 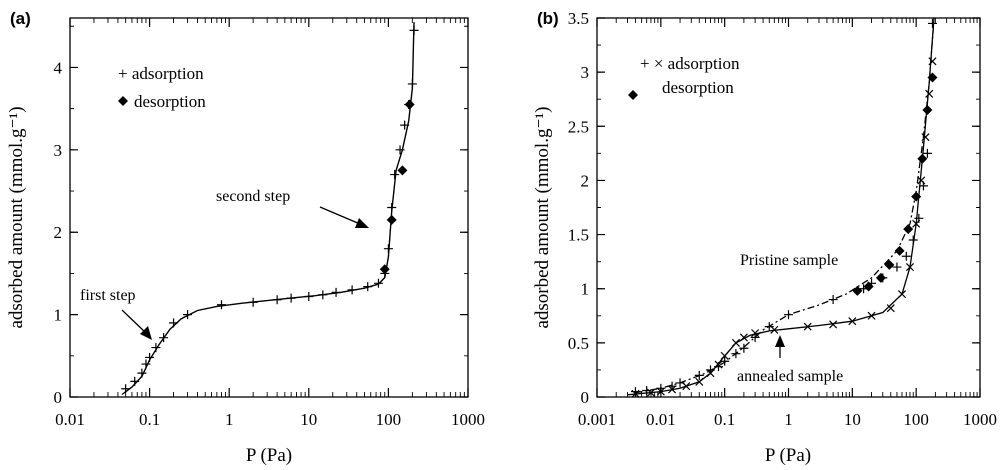 What do you see at coordinates (108, 295) in the screenshot?
I see `annotation-first-step: first step` at bounding box center [108, 295].